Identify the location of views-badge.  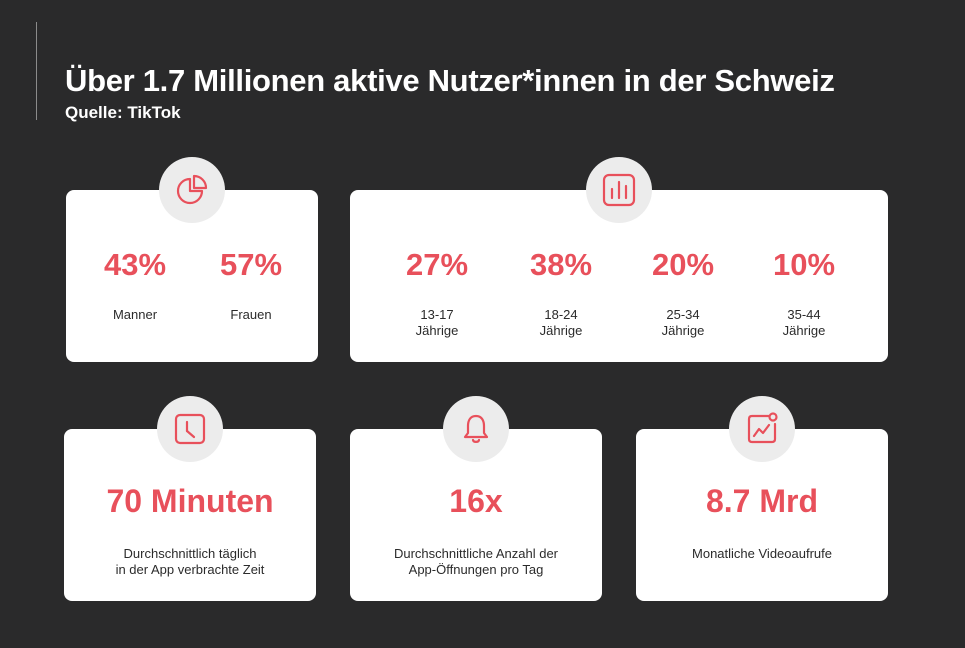
(762, 429).